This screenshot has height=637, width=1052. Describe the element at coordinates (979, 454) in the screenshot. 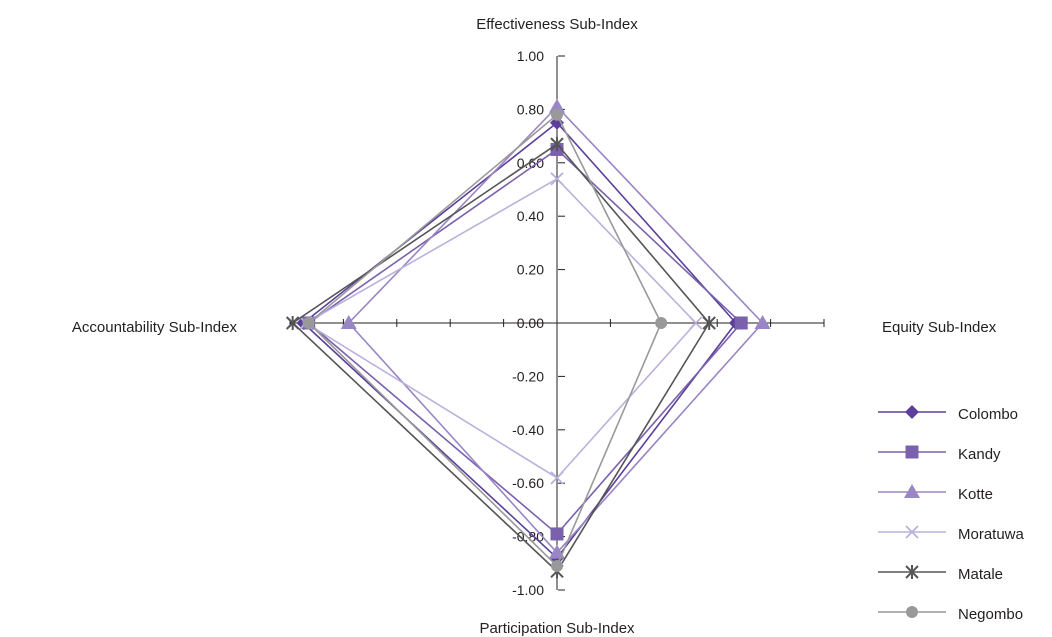

I see `legend-label-kandy: Kandy` at that location.